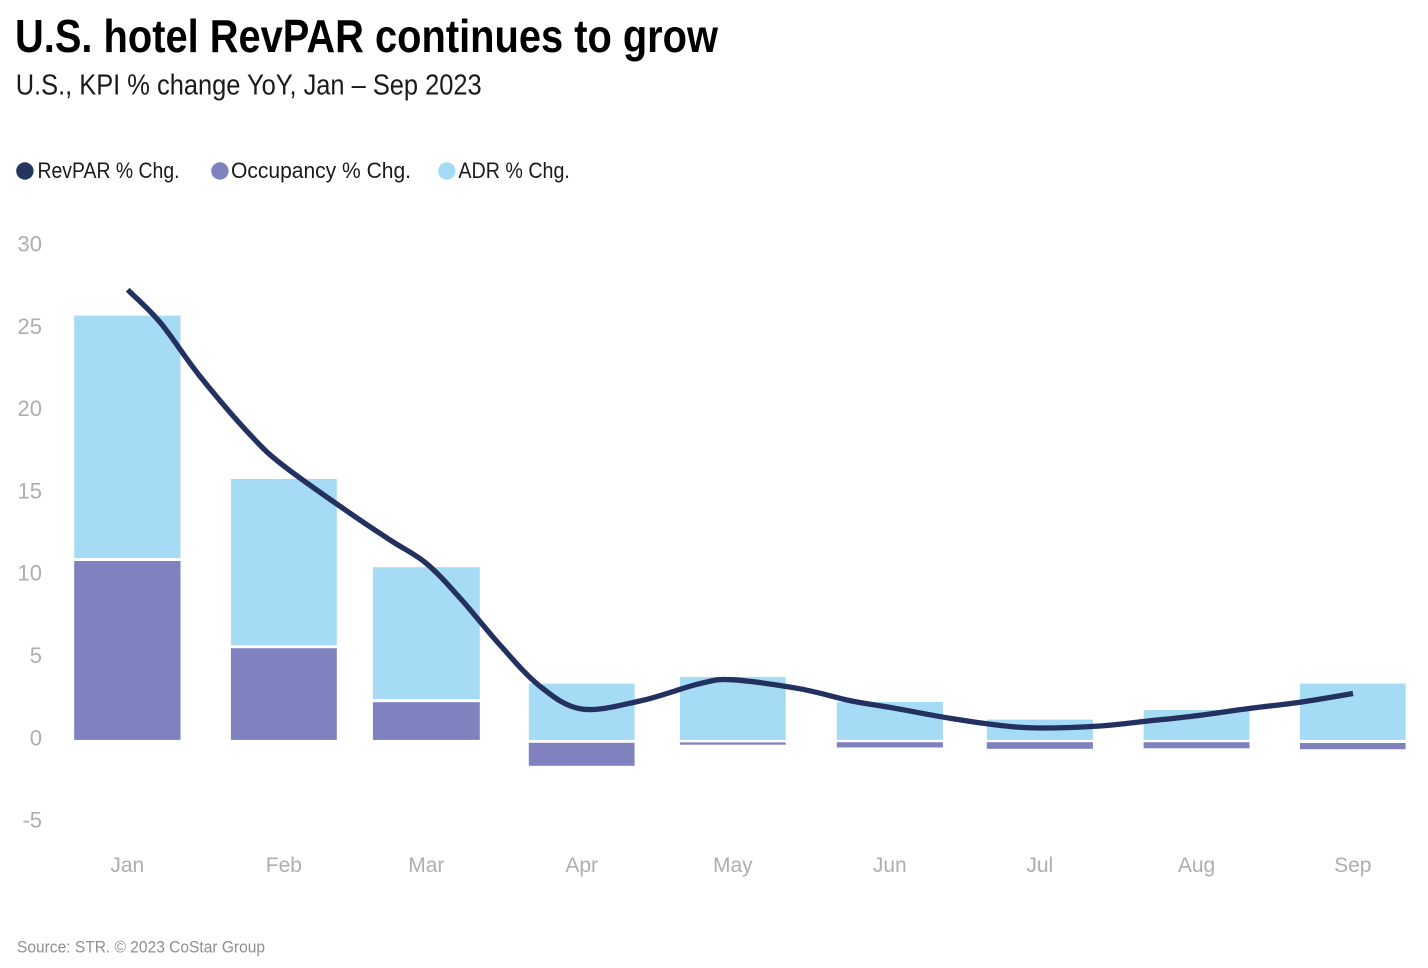  Describe the element at coordinates (141, 947) in the screenshot. I see `svg-text:Source: STR. © 2023 CoStar Gro: Source: STR. © 2023 CoStar Group` at that location.